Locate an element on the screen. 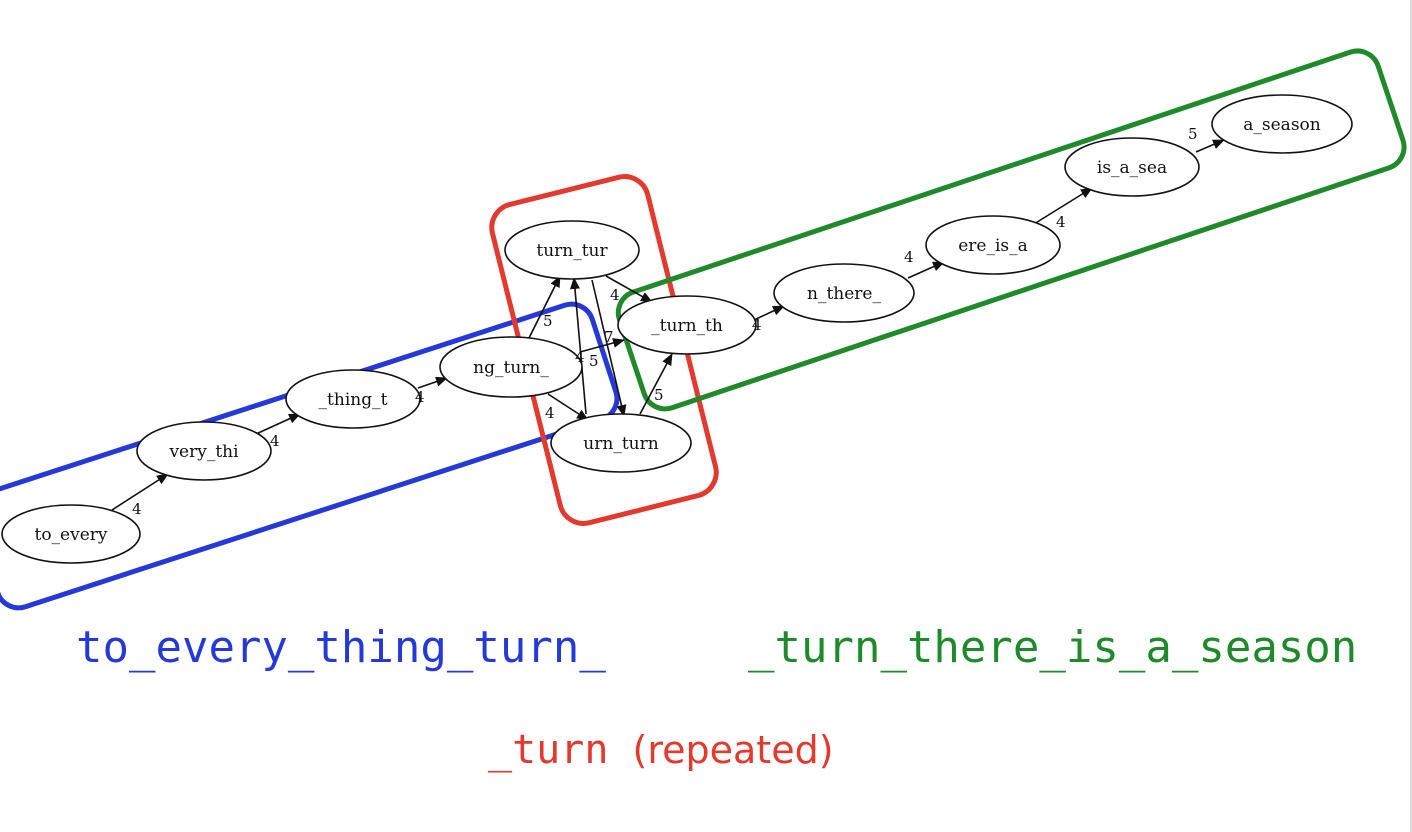  node-is_a_sea is located at coordinates (1132, 167).